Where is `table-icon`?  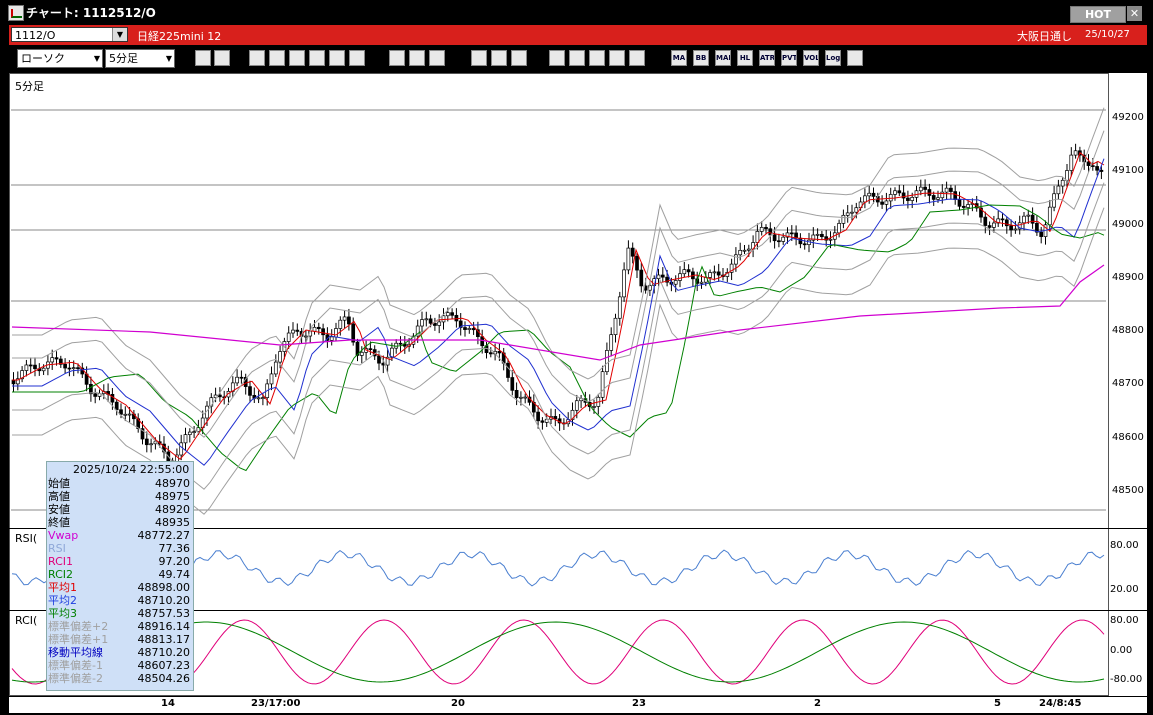
table-icon is located at coordinates (597, 58).